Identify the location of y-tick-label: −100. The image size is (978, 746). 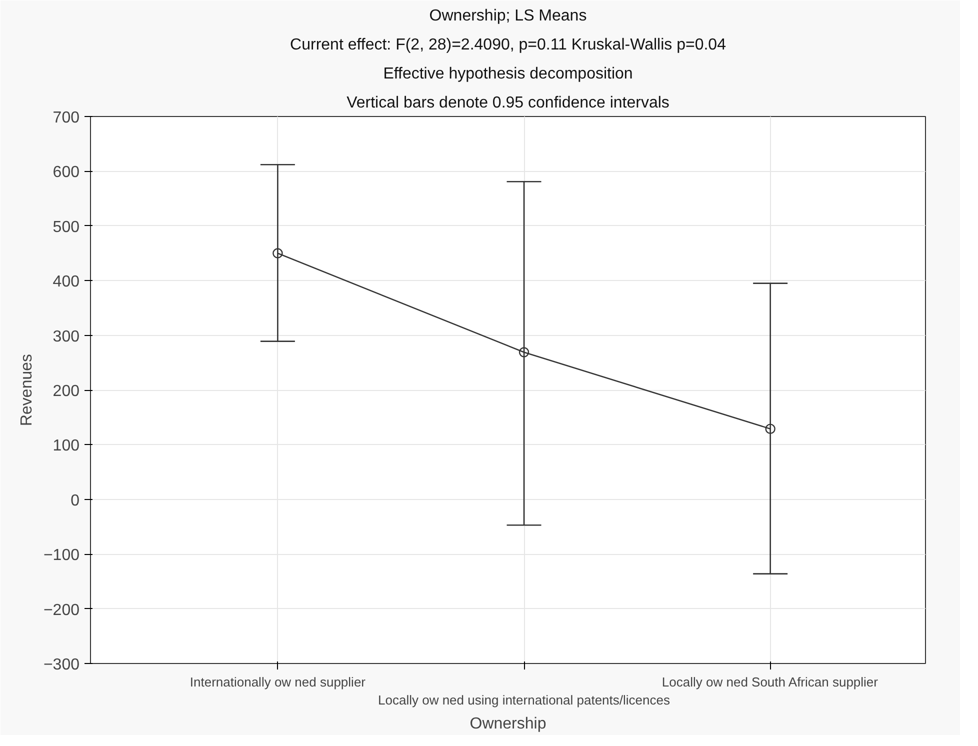
(61, 555).